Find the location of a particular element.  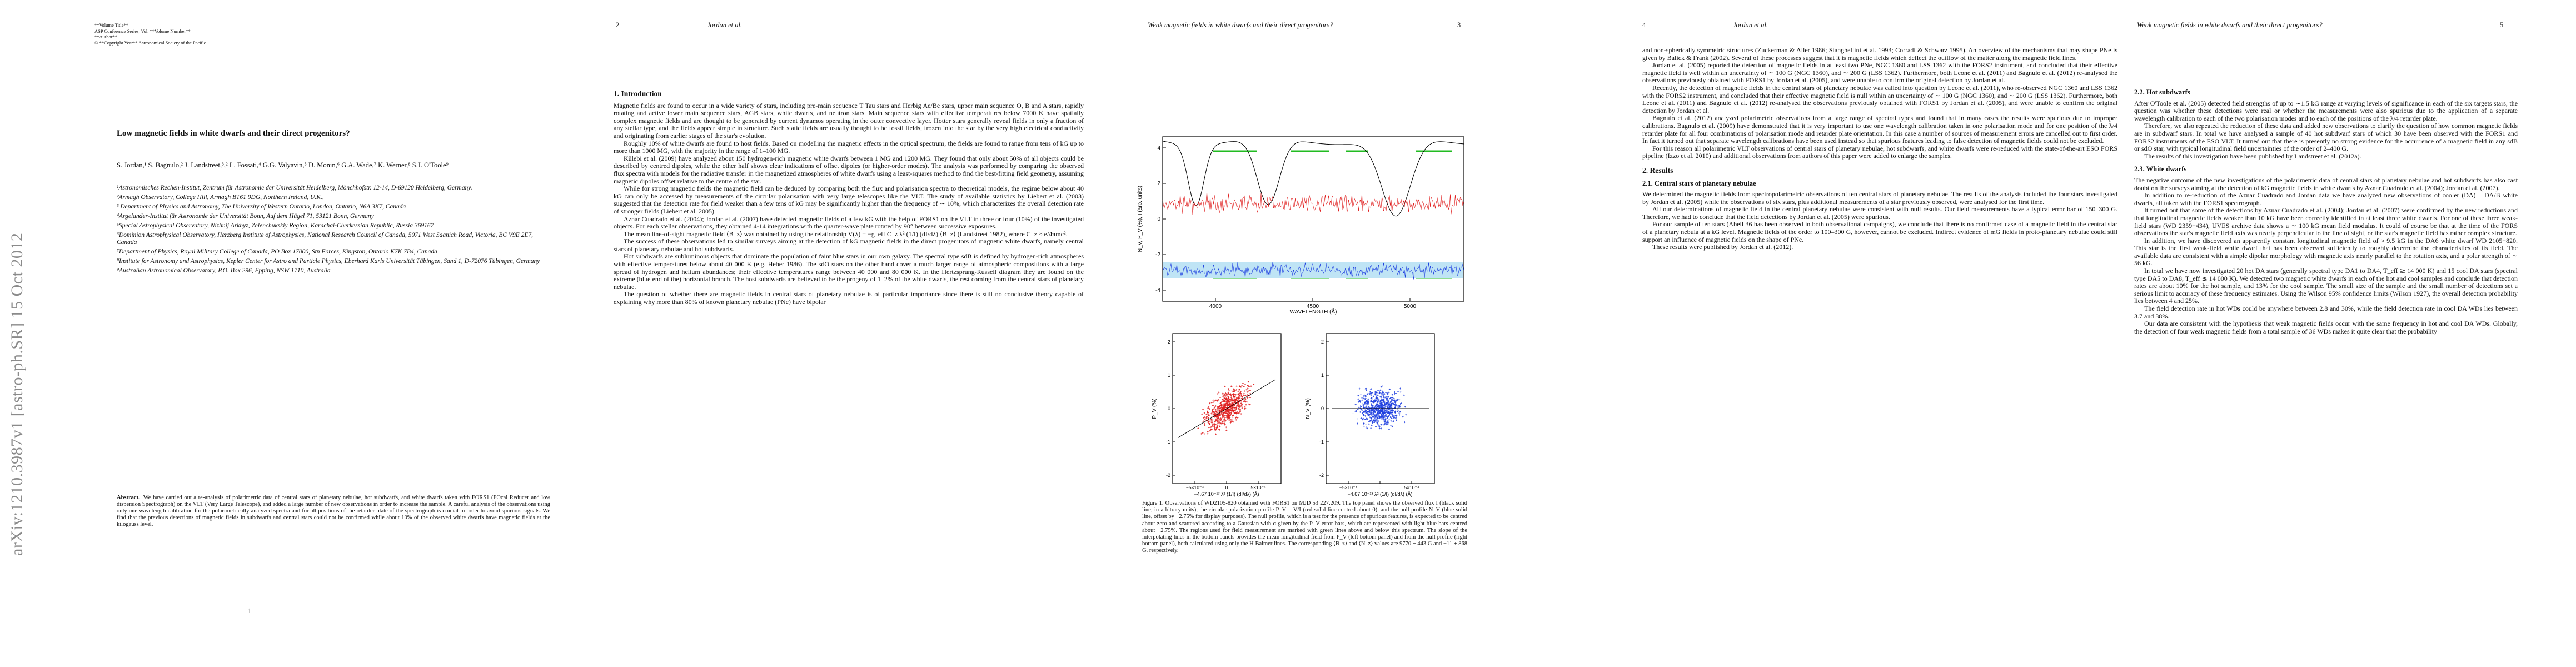

top-panel-curves is located at coordinates (1313, 210).